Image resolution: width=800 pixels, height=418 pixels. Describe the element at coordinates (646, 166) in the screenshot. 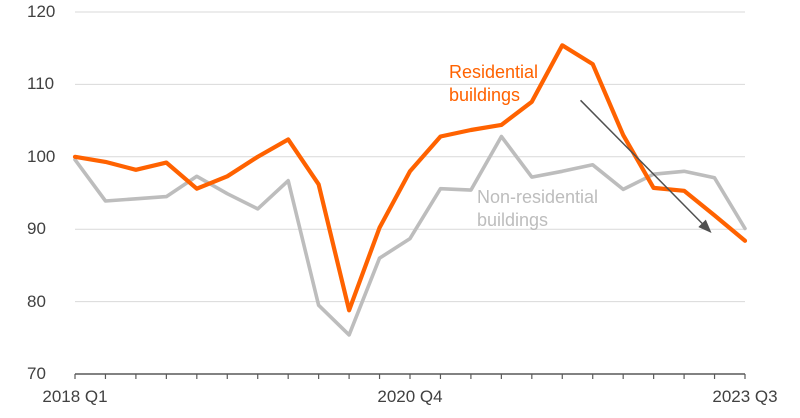

I see `downward-trend-arrow` at that location.